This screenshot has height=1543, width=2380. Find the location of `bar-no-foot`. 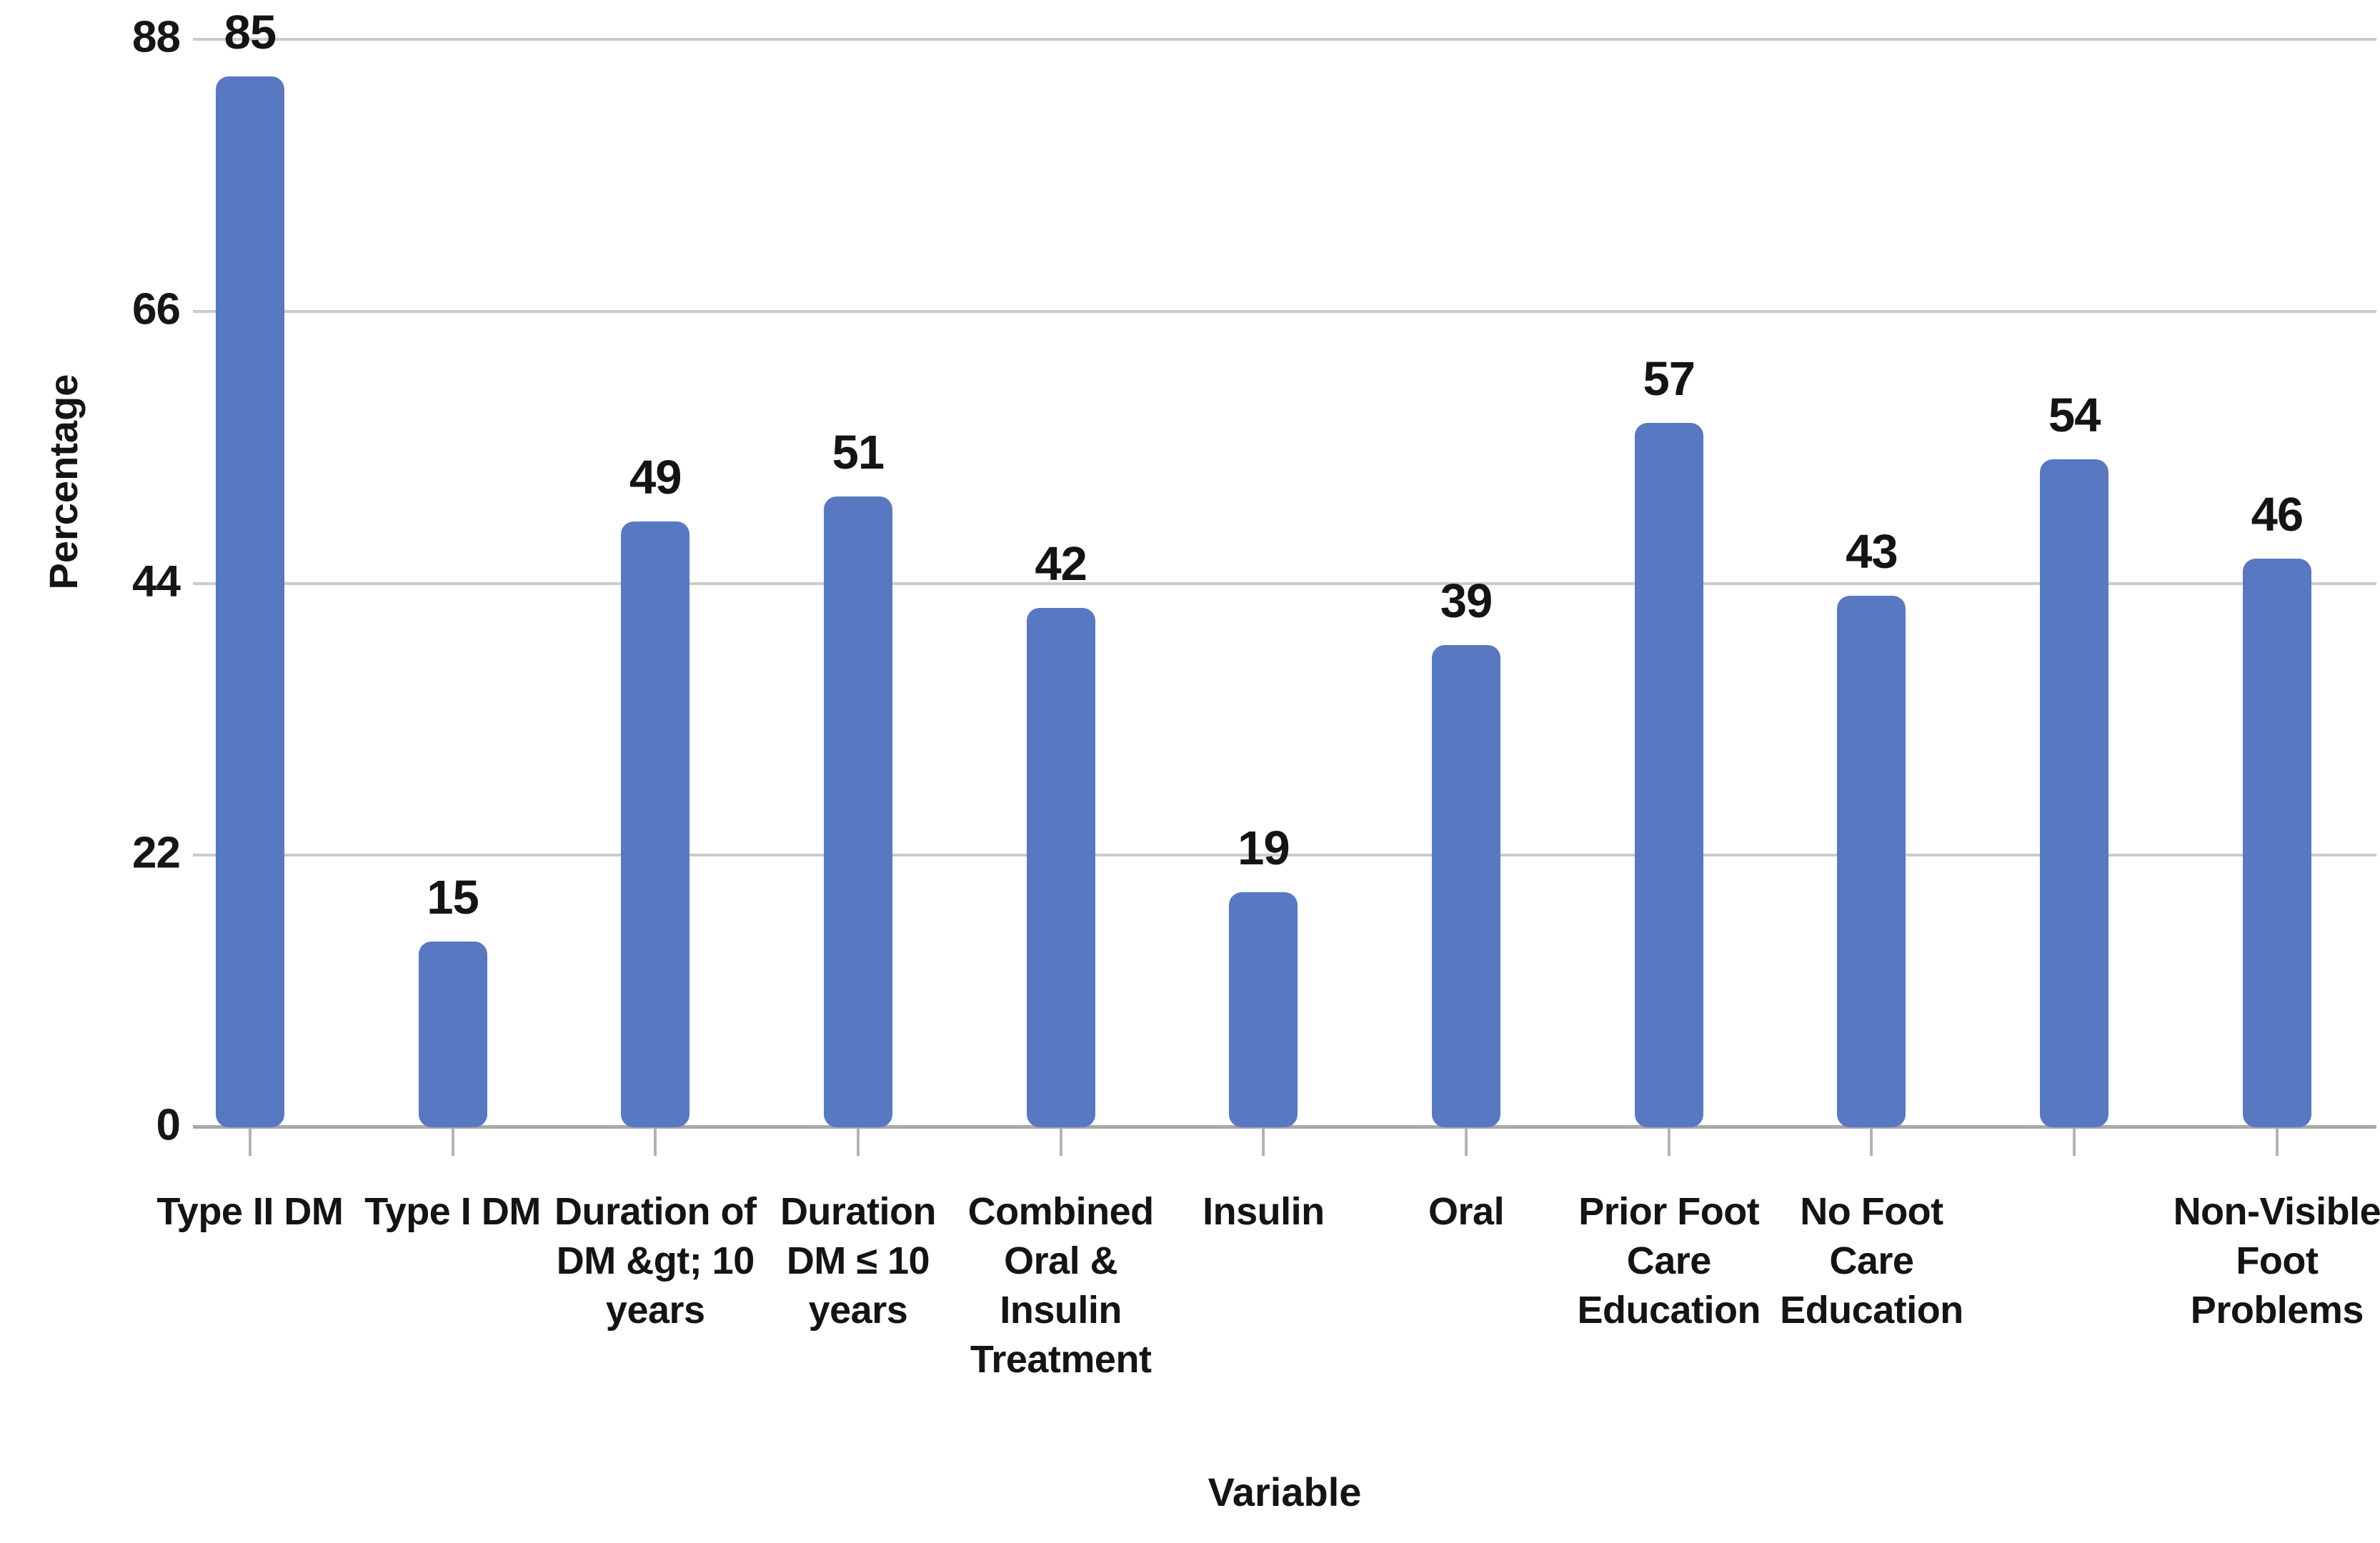

bar-no-foot is located at coordinates (1871, 861).